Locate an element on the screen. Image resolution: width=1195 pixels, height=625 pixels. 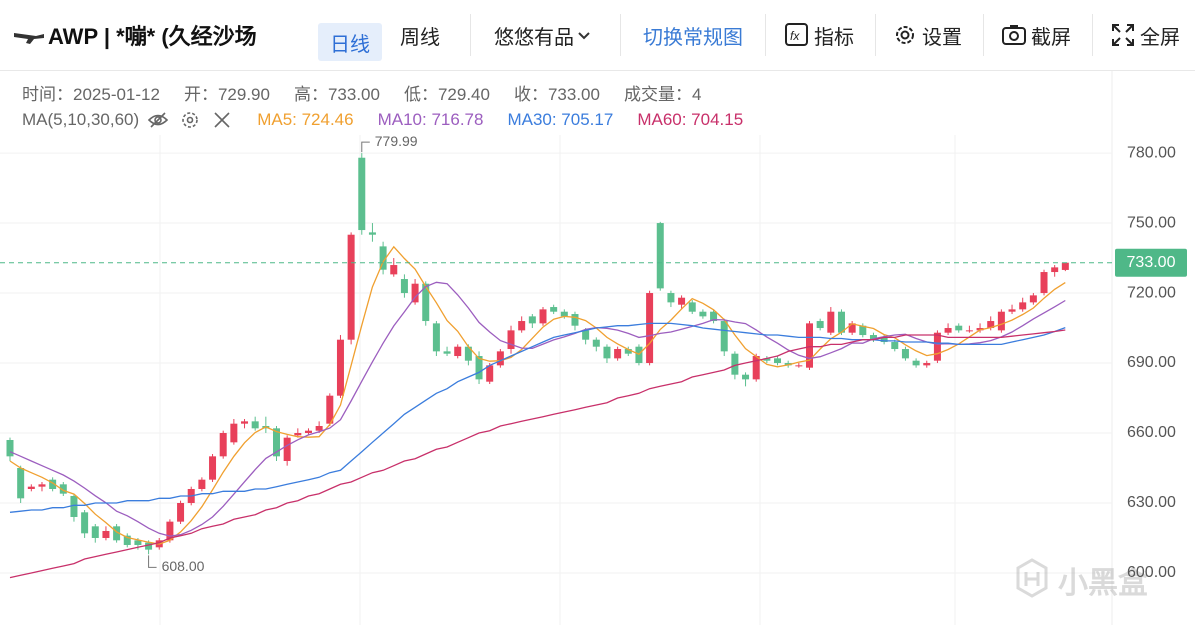
source-label: 悠悠有品 is located at coordinates (534, 37).